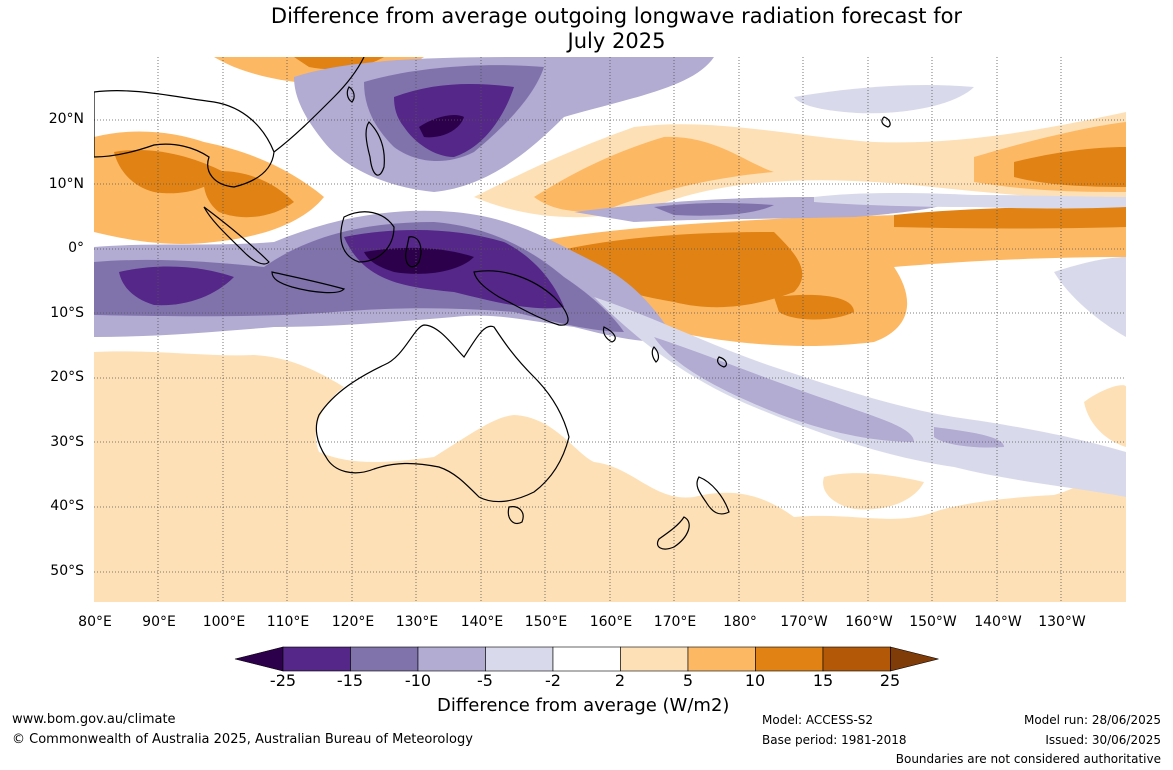 The width and height of the screenshot is (1173, 770). I want to click on lon-label: 90°E, so click(159, 622).